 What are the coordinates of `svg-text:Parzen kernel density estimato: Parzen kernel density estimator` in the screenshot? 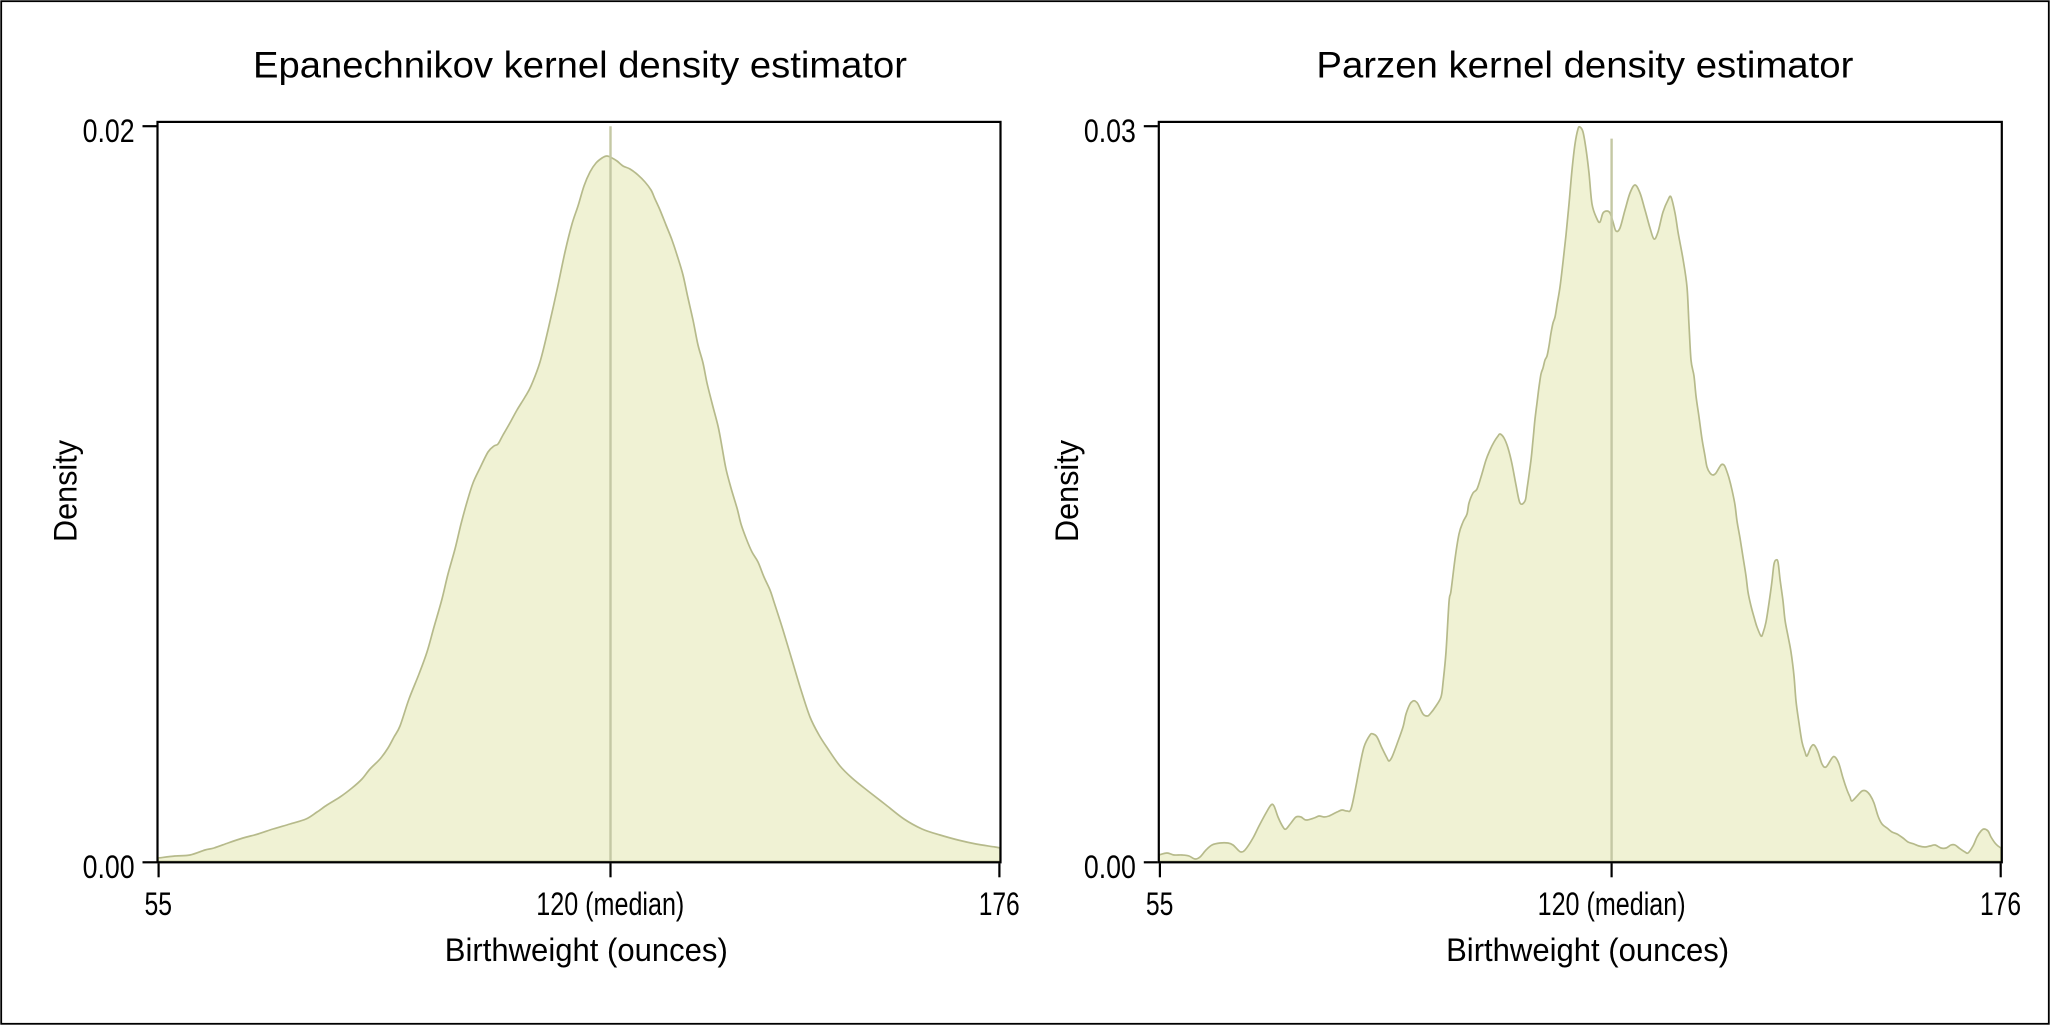 It's located at (1584, 65).